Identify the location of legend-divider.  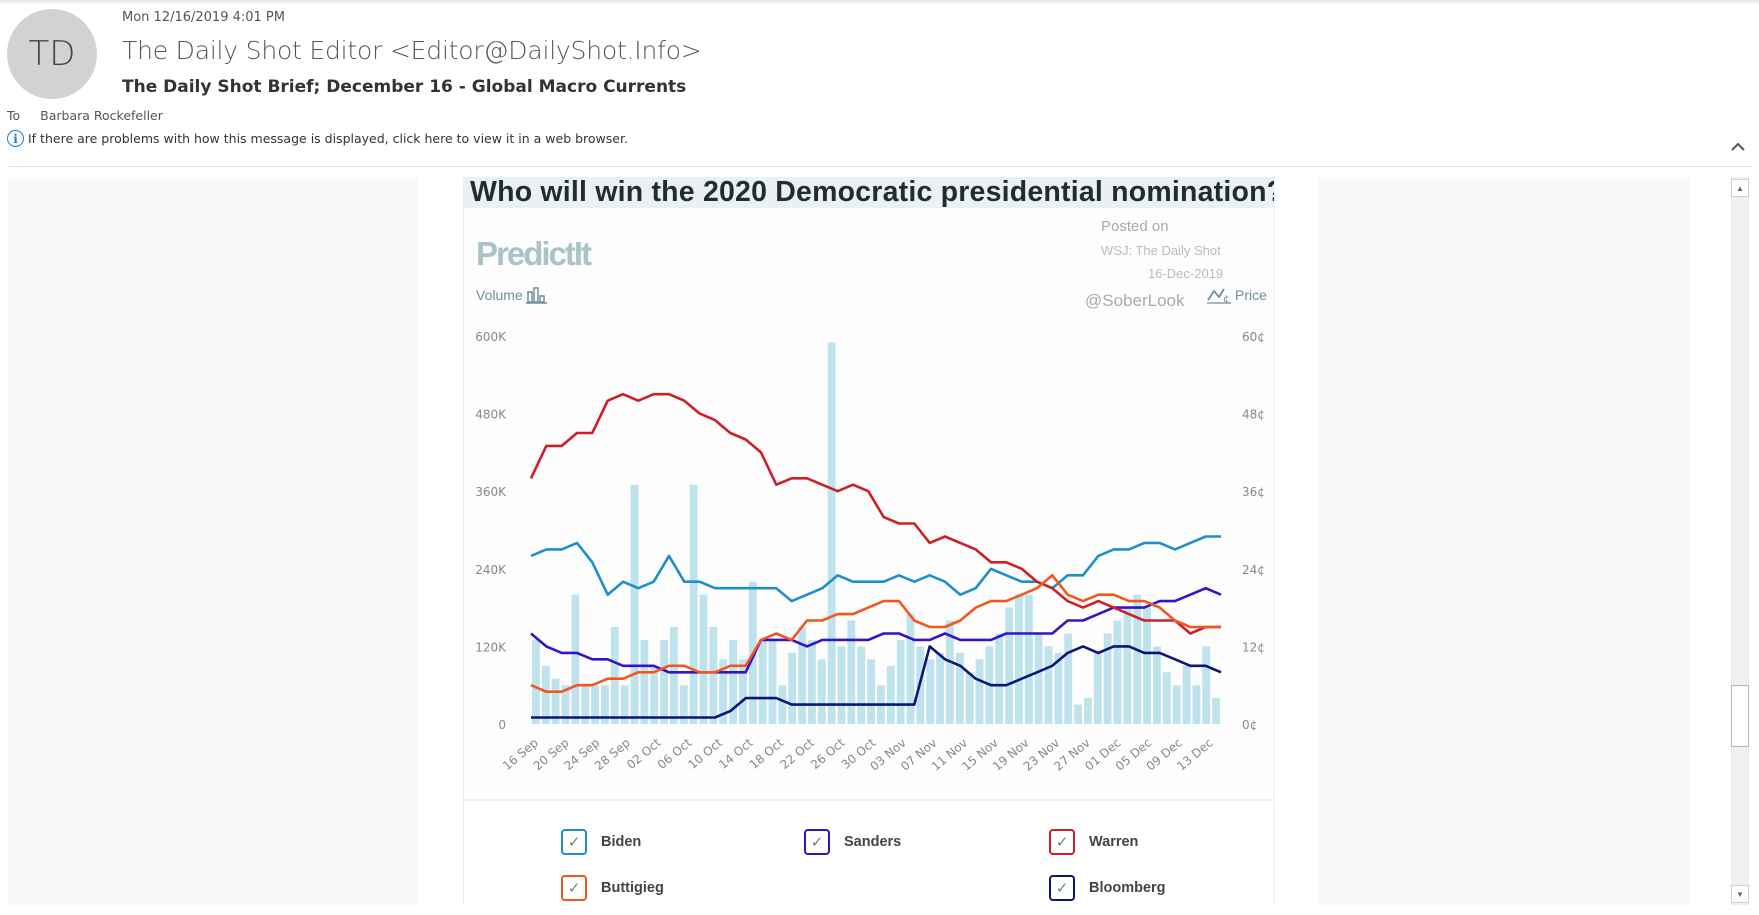
(869, 800).